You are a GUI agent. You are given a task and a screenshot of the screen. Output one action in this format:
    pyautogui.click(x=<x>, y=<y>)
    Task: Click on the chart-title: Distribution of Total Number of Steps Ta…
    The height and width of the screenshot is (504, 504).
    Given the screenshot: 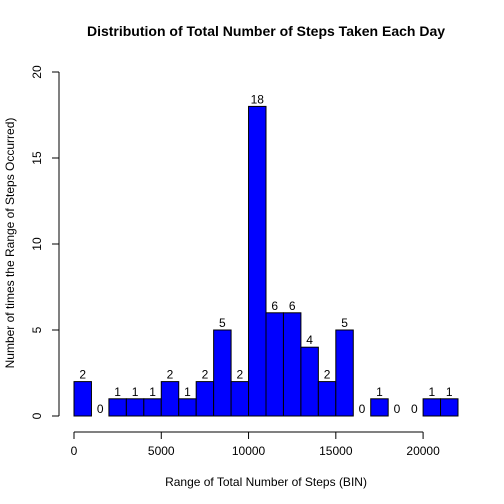 What is the action you would take?
    pyautogui.click(x=266, y=31)
    